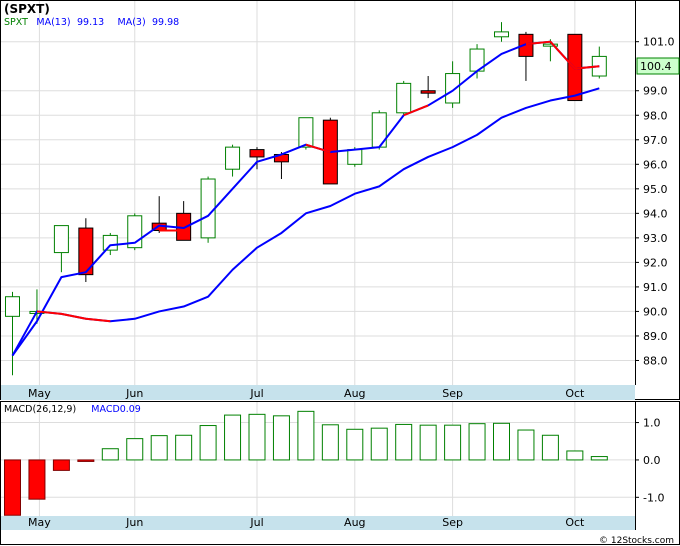 This screenshot has height=546, width=680. I want to click on price-tick-label: 101.0, so click(659, 42).